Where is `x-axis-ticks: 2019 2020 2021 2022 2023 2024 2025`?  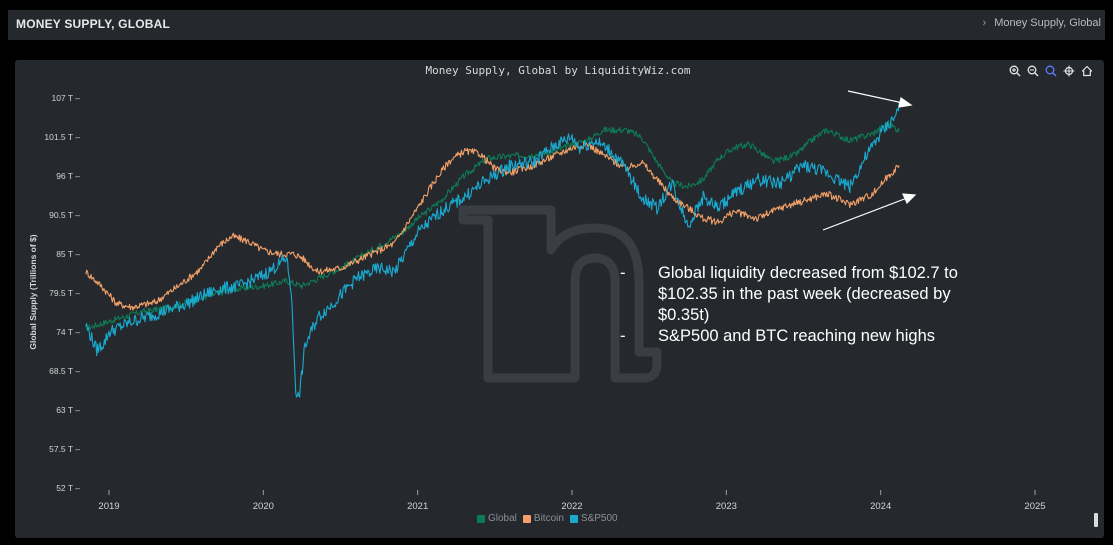 x-axis-ticks: 2019 2020 2021 2022 2023 2024 2025 is located at coordinates (572, 501).